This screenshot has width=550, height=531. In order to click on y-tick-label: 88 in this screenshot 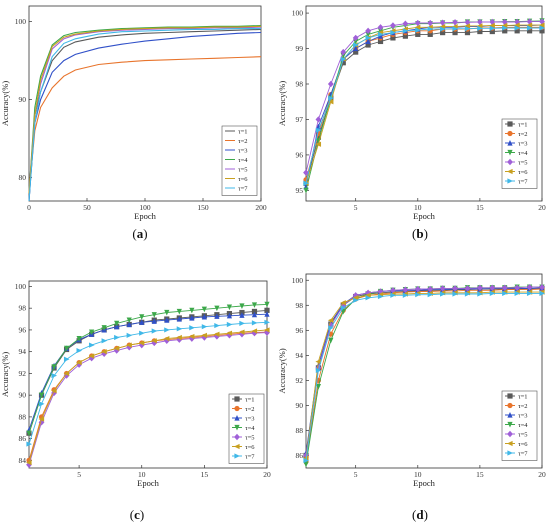, I will do `click(23, 416)`.